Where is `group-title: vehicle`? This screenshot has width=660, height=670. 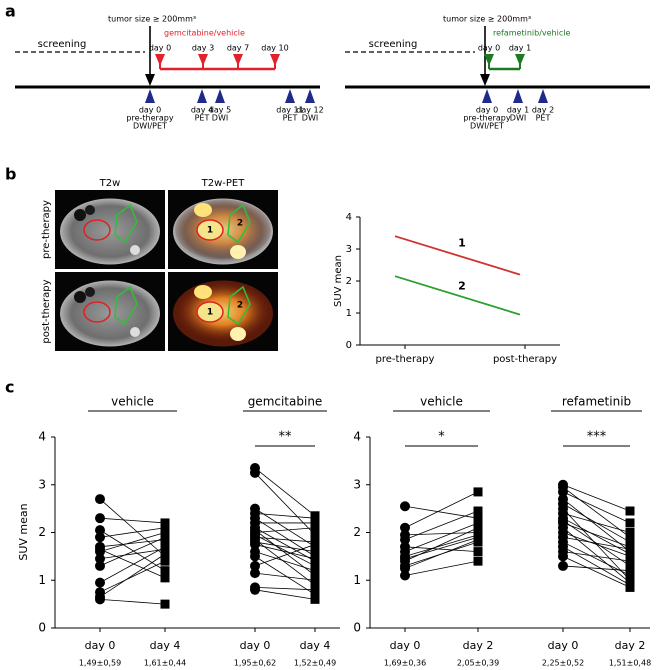 group-title: vehicle is located at coordinates (441, 402).